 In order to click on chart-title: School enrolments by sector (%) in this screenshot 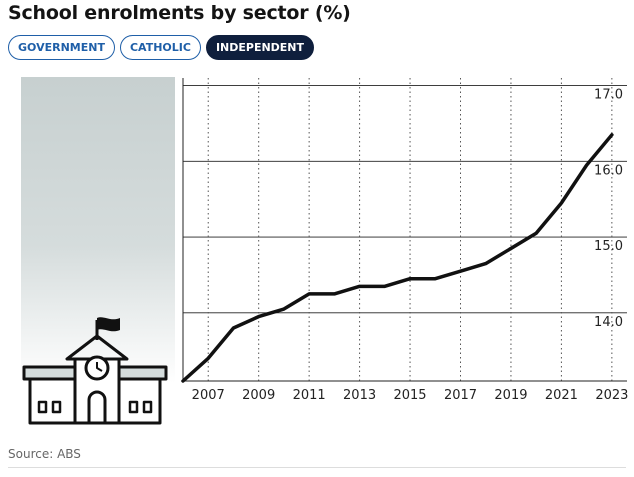, I will do `click(179, 13)`.